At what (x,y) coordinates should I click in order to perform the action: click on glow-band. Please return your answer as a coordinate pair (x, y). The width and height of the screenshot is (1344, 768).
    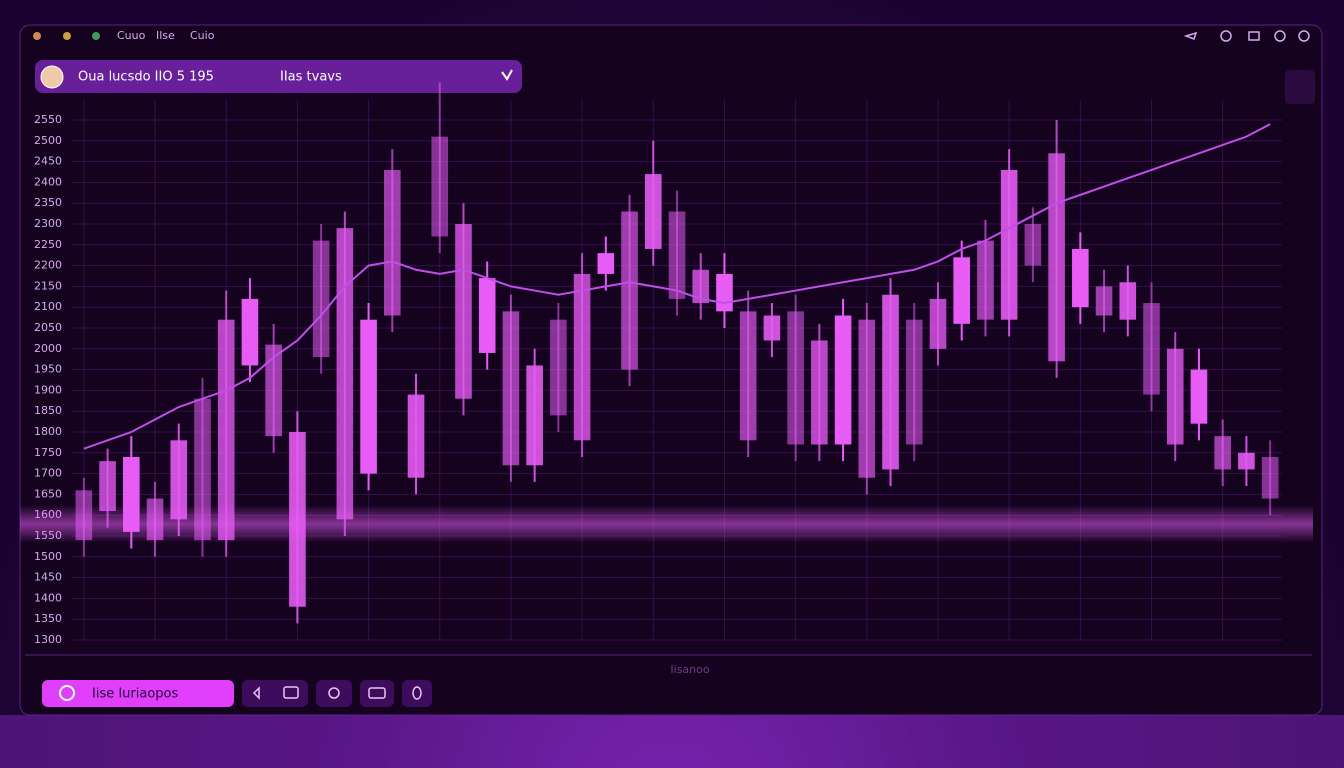
    Looking at the image, I should click on (666, 524).